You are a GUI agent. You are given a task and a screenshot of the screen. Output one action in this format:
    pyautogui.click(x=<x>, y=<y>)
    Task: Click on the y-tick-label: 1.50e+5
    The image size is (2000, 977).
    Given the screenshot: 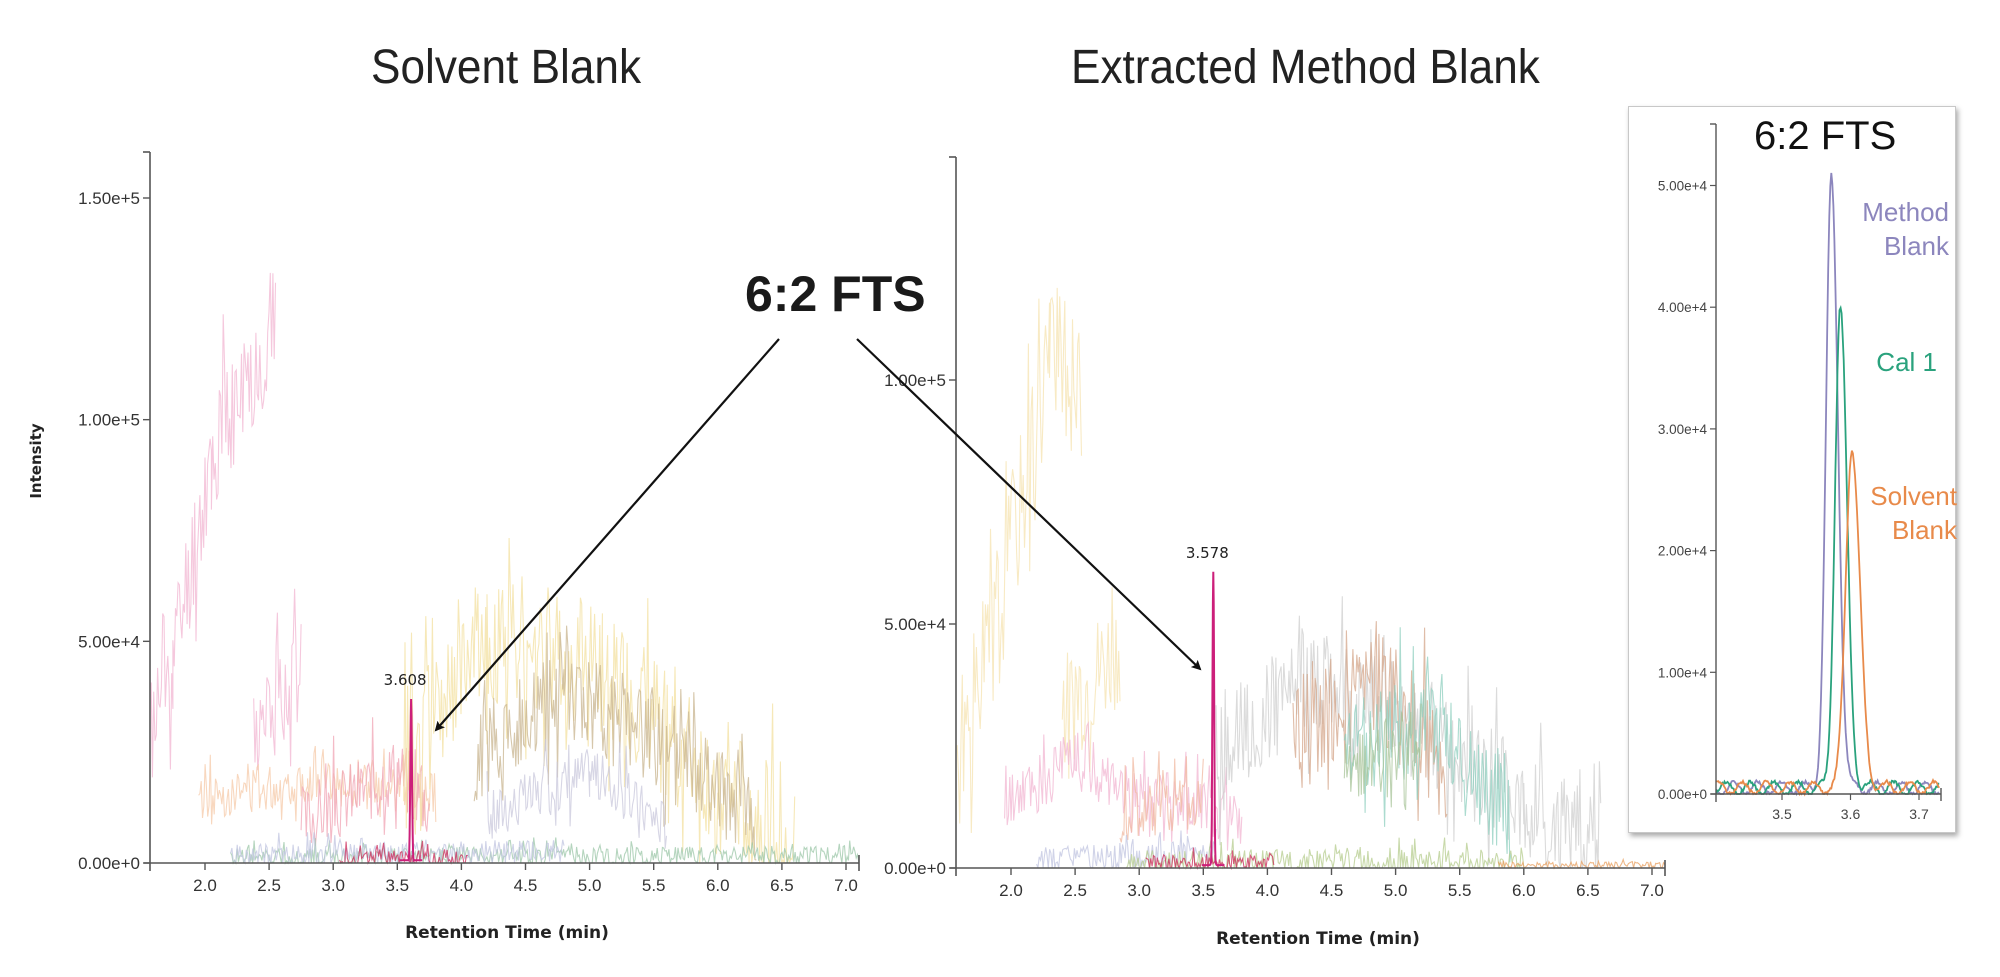 What is the action you would take?
    pyautogui.click(x=109, y=198)
    